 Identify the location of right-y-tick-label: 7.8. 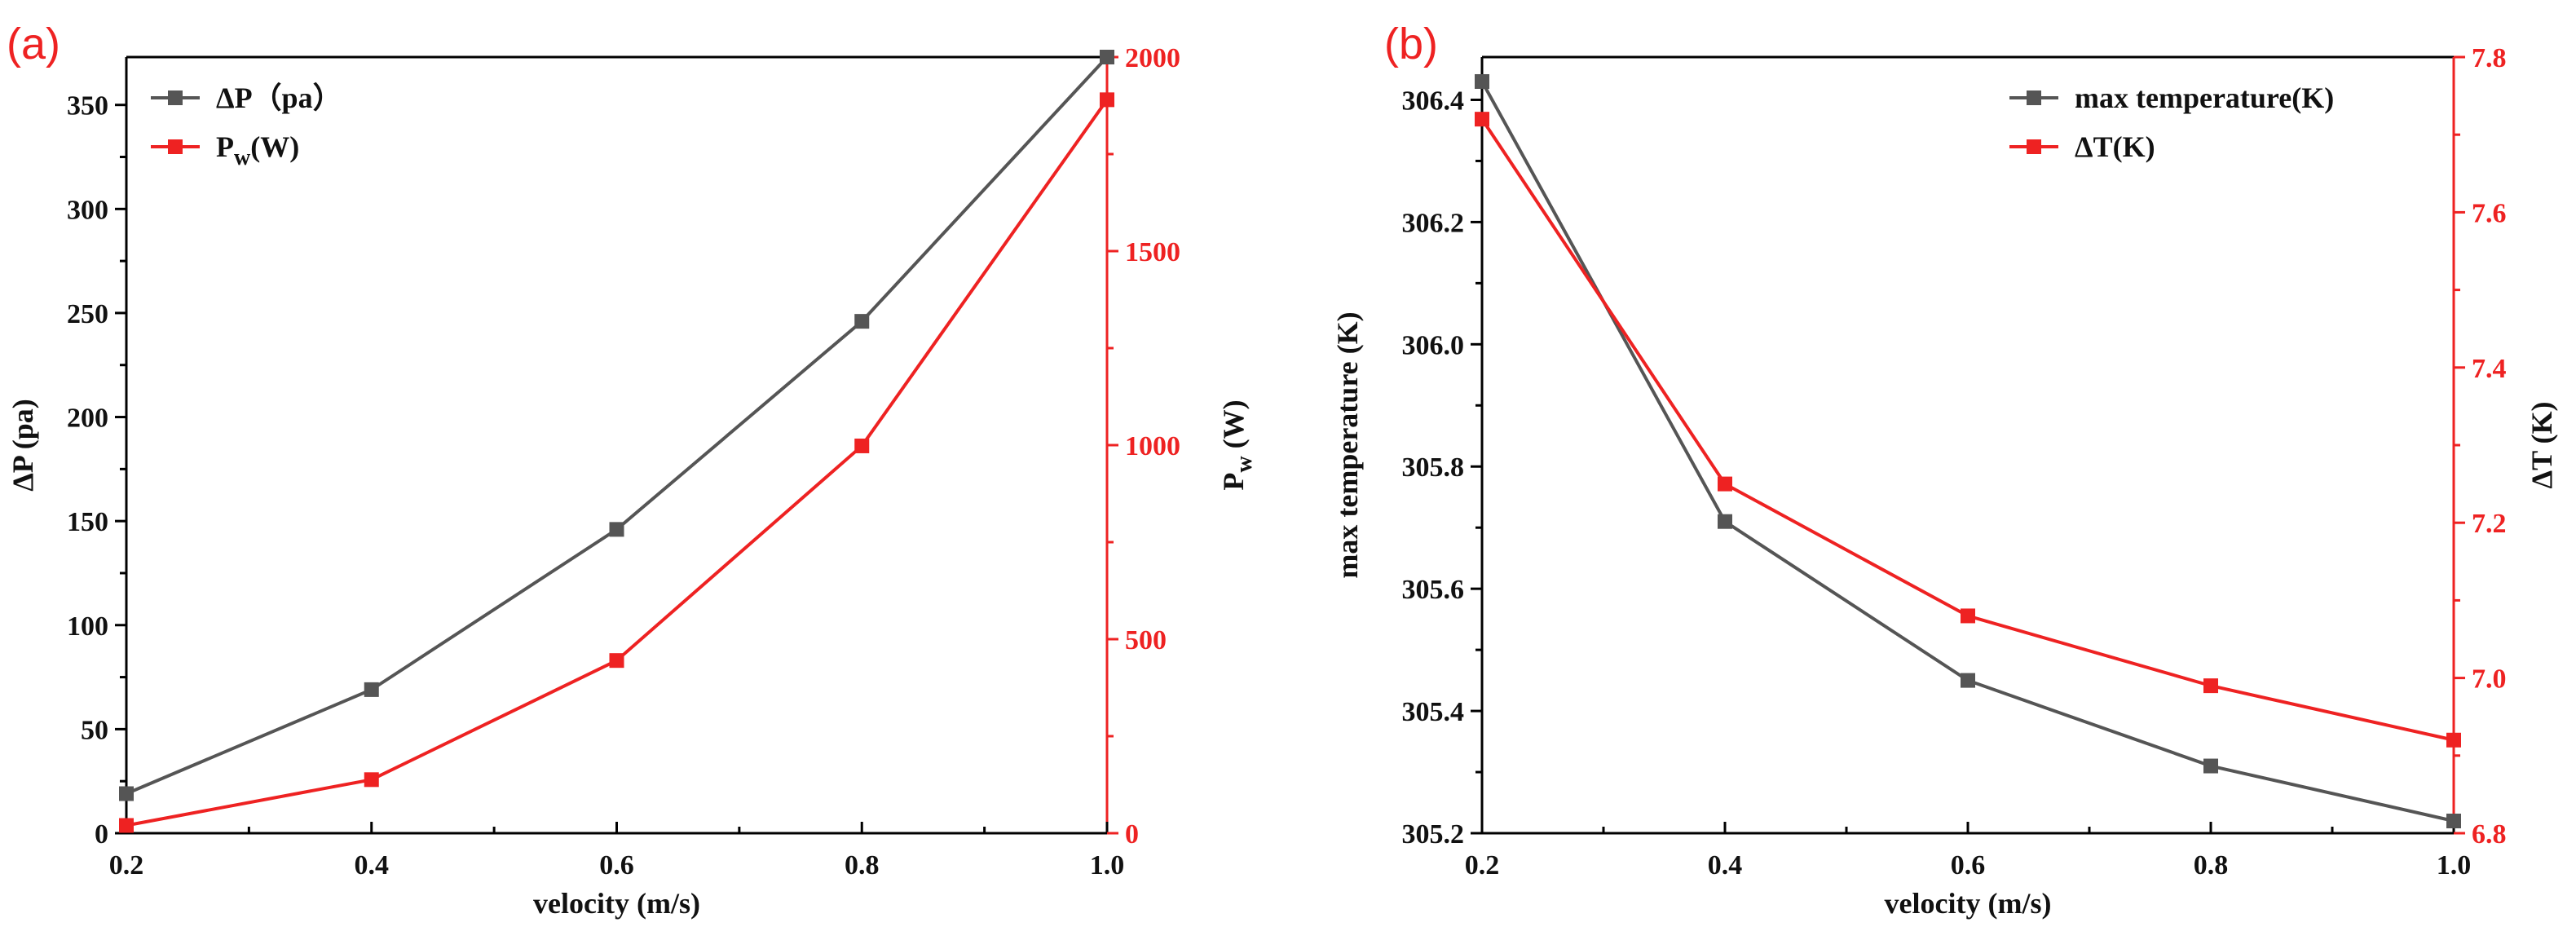
(2489, 58).